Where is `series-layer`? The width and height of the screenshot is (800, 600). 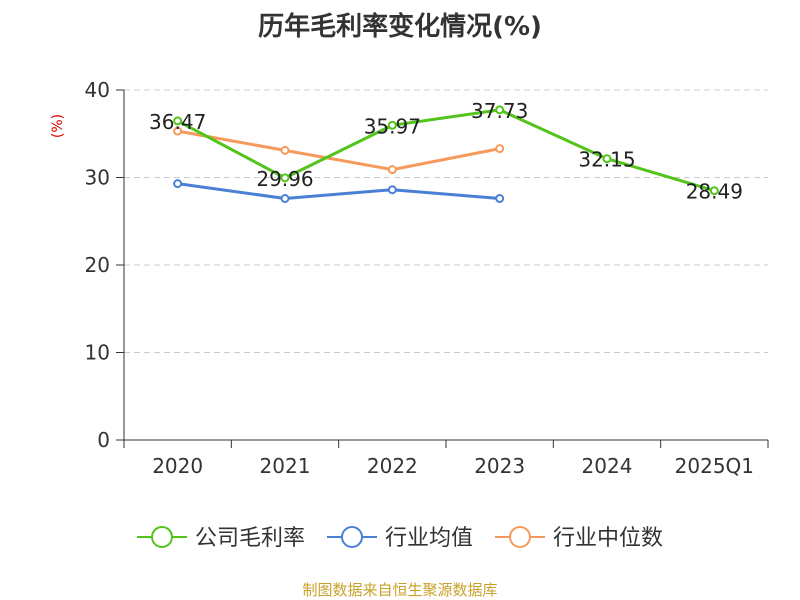
series-layer is located at coordinates (446, 154).